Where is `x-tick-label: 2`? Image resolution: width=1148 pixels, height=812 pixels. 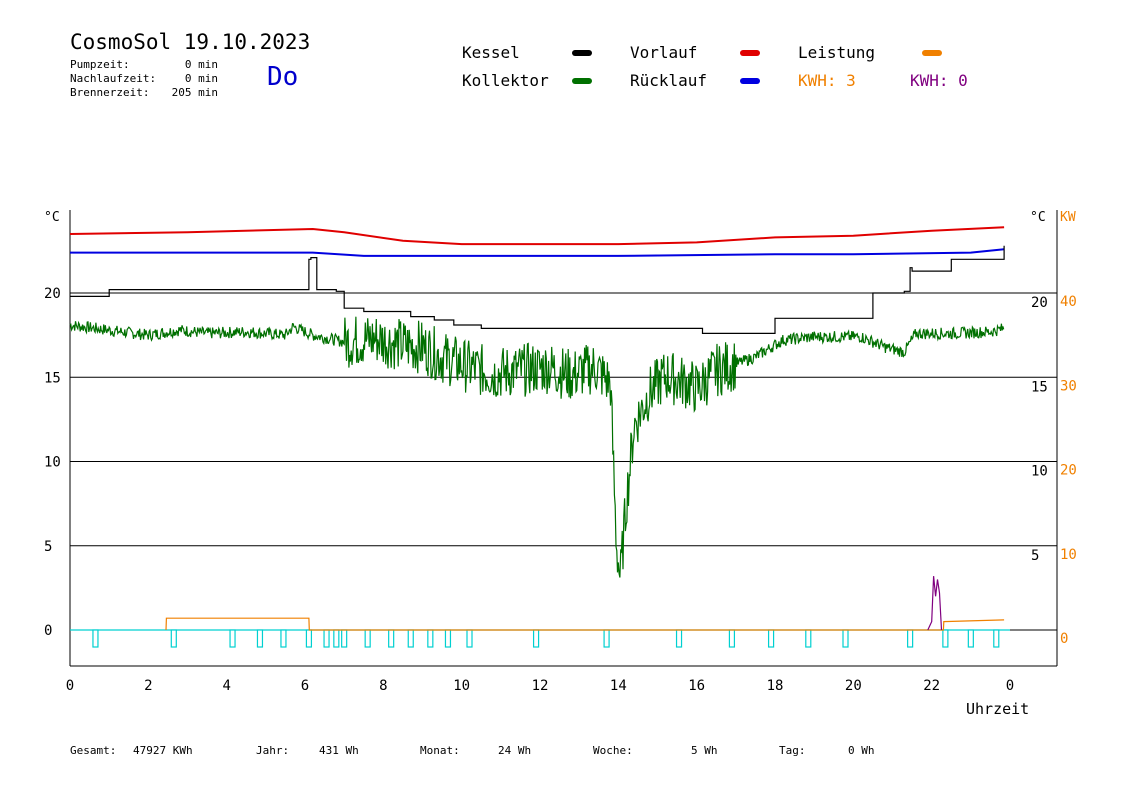
x-tick-label: 2 is located at coordinates (148, 686).